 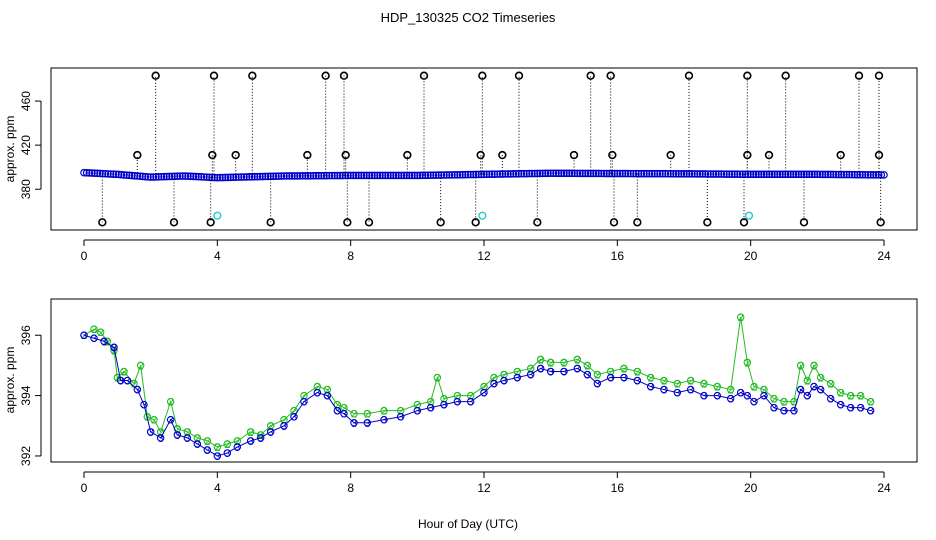 I want to click on bottom-x-tick-label: 16, so click(x=618, y=488).